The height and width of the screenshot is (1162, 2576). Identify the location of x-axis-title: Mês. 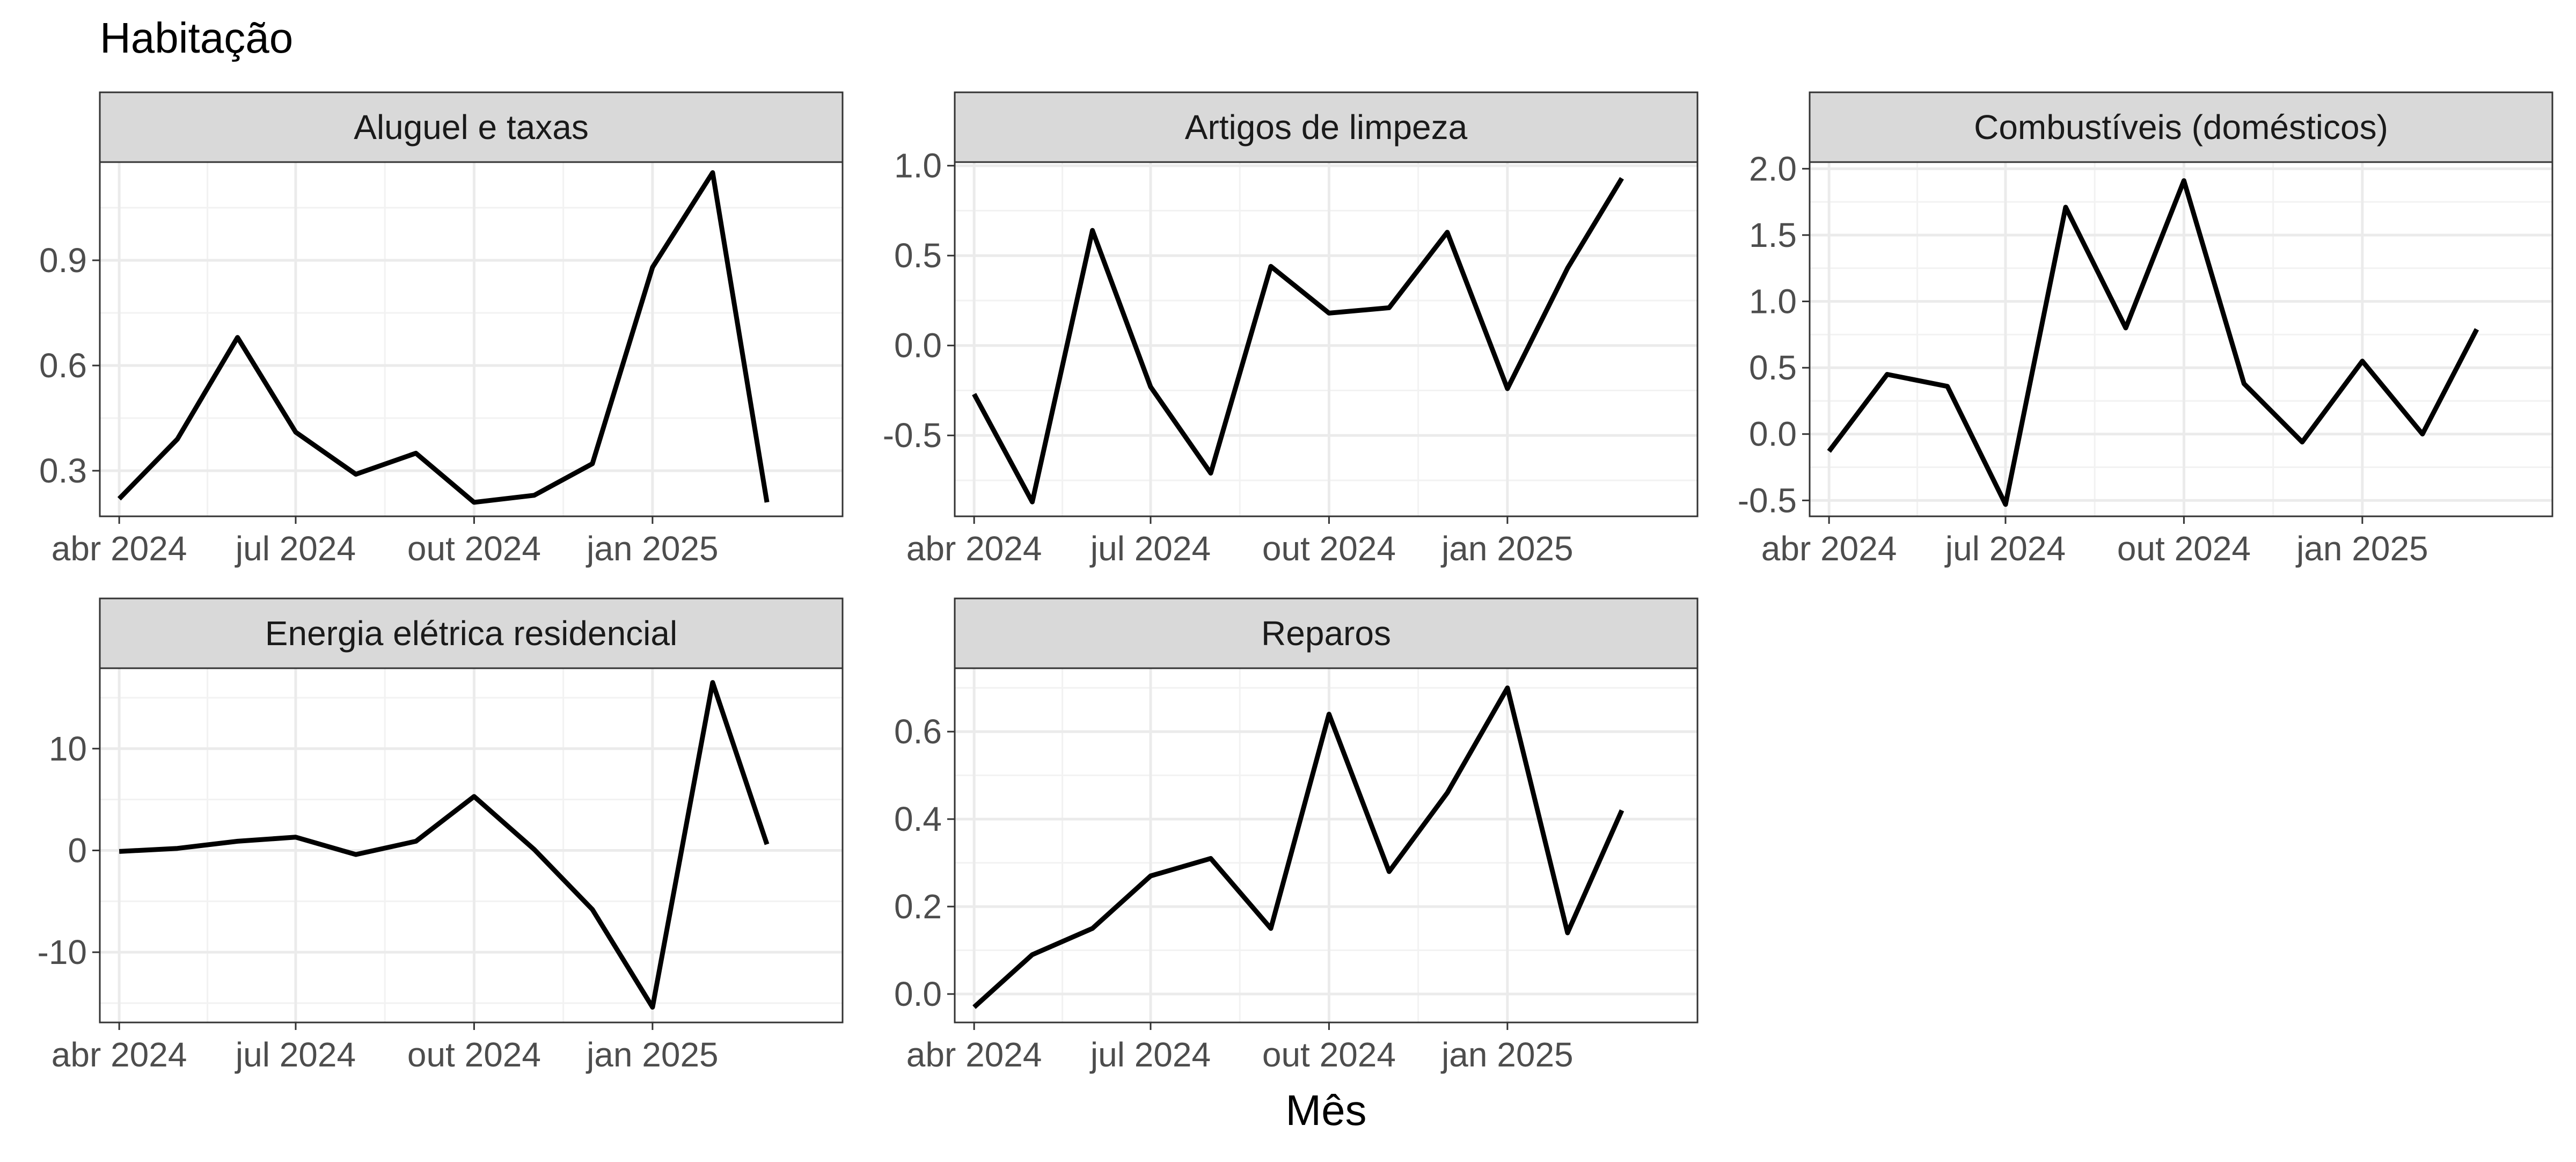
(1325, 1110).